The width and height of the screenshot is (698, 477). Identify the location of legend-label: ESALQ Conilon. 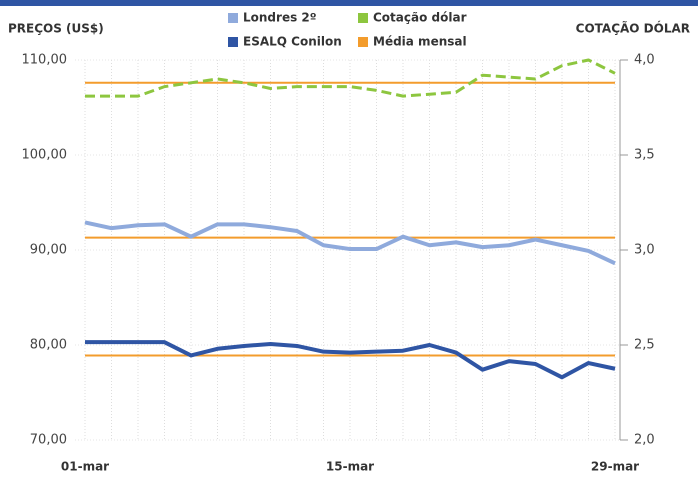
(292, 42).